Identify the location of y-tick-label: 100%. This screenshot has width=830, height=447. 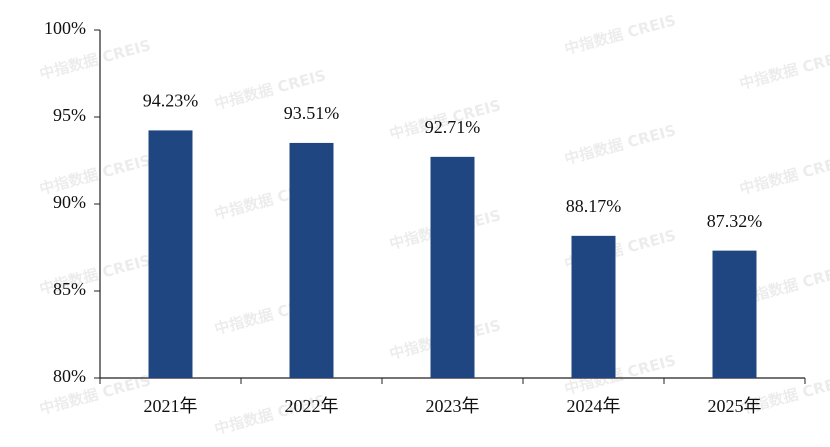
(65, 28).